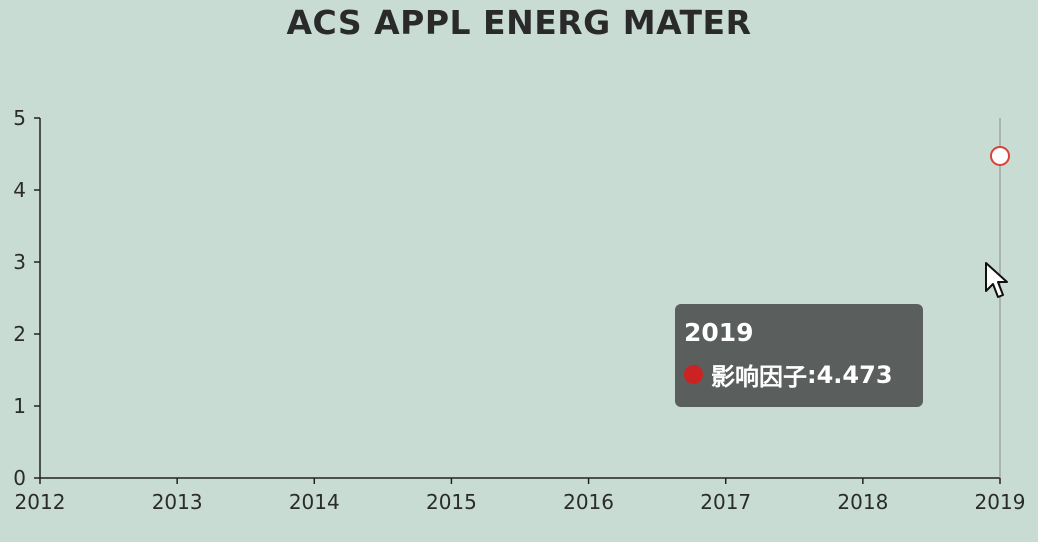 This screenshot has height=542, width=1038. I want to click on y-tick-label: 2, so click(19, 334).